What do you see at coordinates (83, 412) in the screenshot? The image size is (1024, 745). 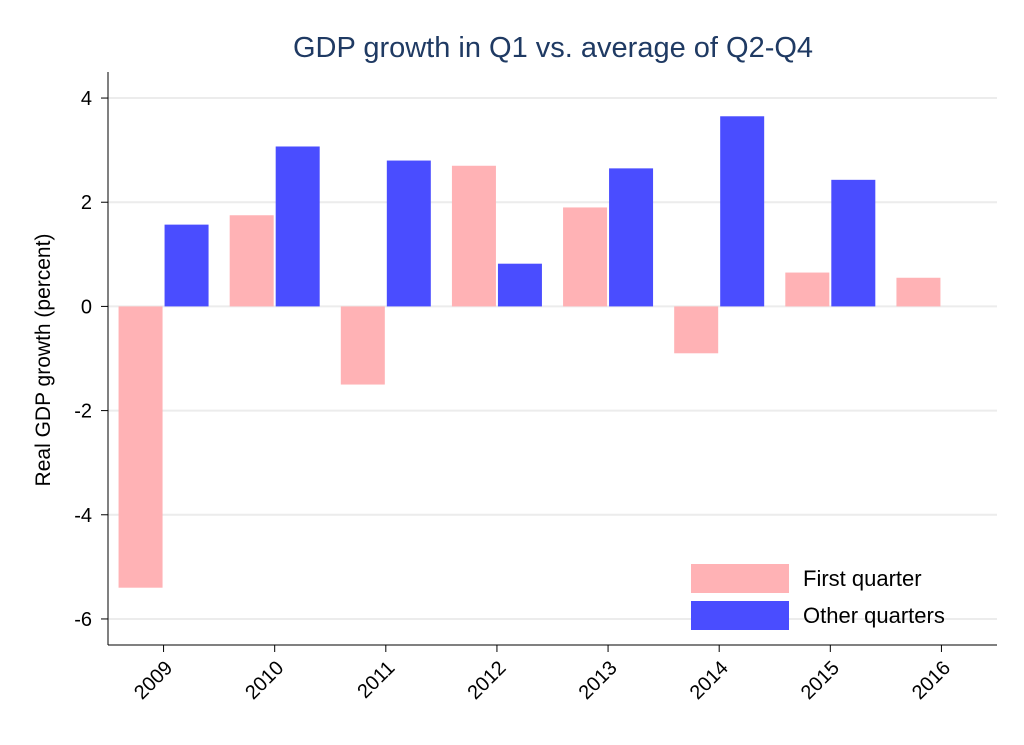 I see `y-tick-label: -2` at bounding box center [83, 412].